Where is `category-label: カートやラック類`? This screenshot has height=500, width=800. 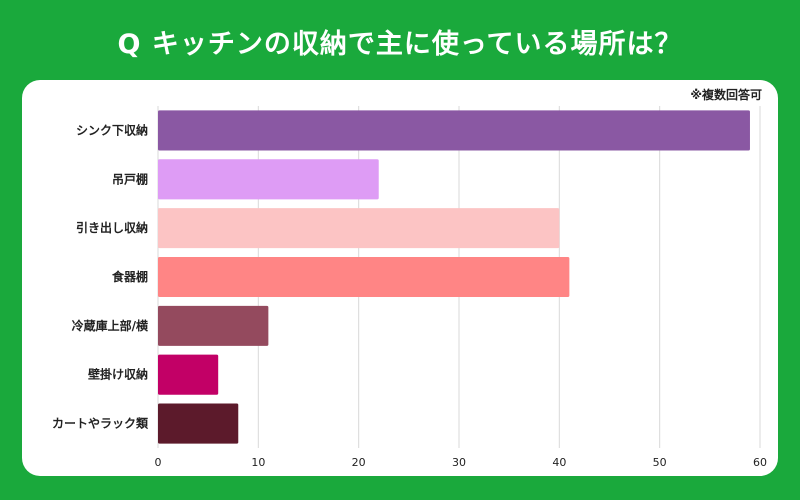 category-label: カートやラック類 is located at coordinates (100, 423).